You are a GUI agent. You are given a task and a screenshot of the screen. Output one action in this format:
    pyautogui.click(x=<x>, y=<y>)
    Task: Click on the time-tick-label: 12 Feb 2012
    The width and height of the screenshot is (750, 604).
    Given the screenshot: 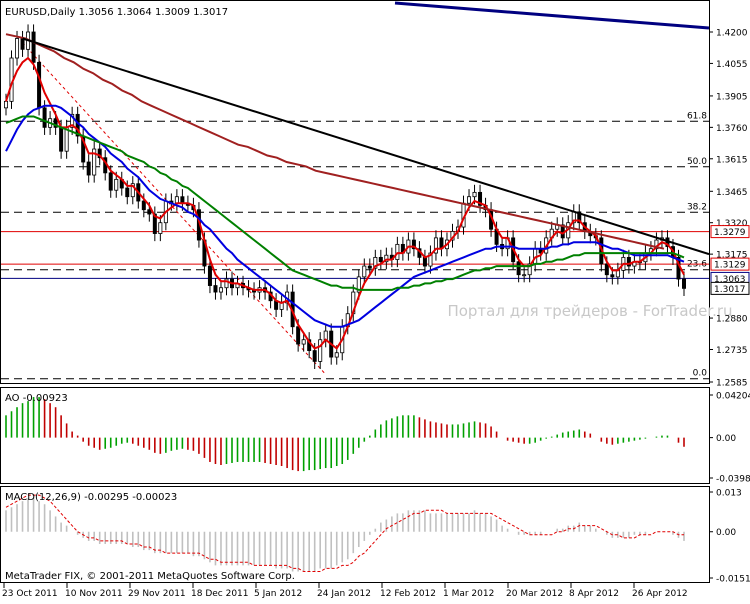 What is the action you would take?
    pyautogui.click(x=408, y=594)
    